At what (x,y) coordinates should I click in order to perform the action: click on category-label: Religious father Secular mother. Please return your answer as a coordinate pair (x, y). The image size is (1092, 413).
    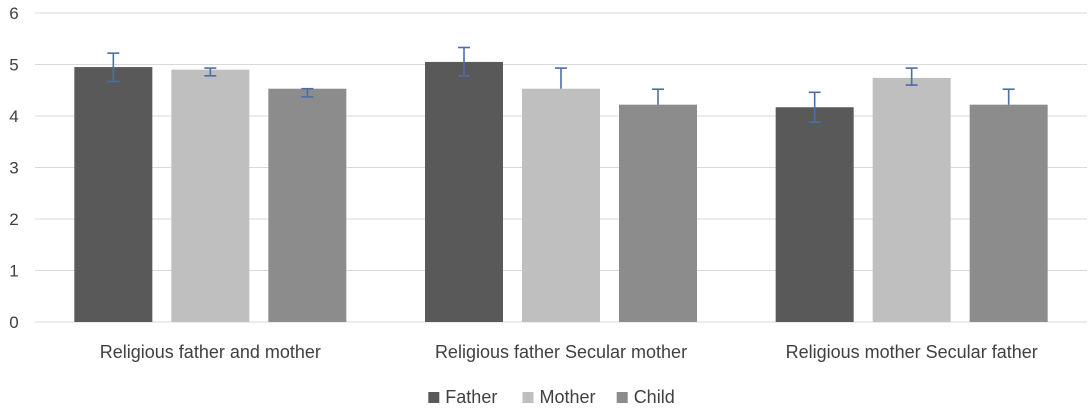
    Looking at the image, I should click on (561, 352).